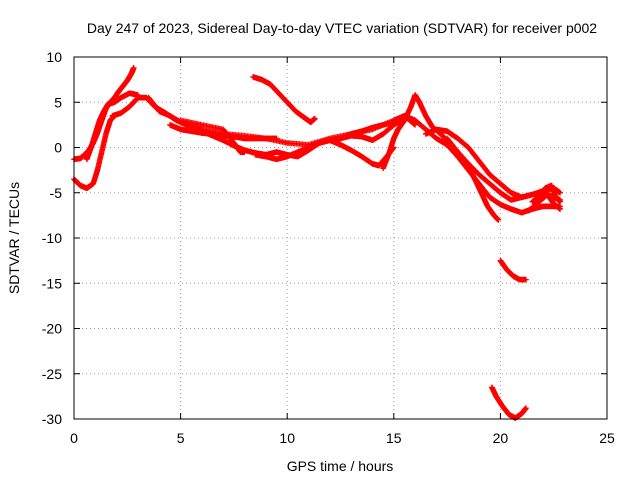  What do you see at coordinates (14, 238) in the screenshot?
I see `y-axis-label: SDTVAR / TECUs` at bounding box center [14, 238].